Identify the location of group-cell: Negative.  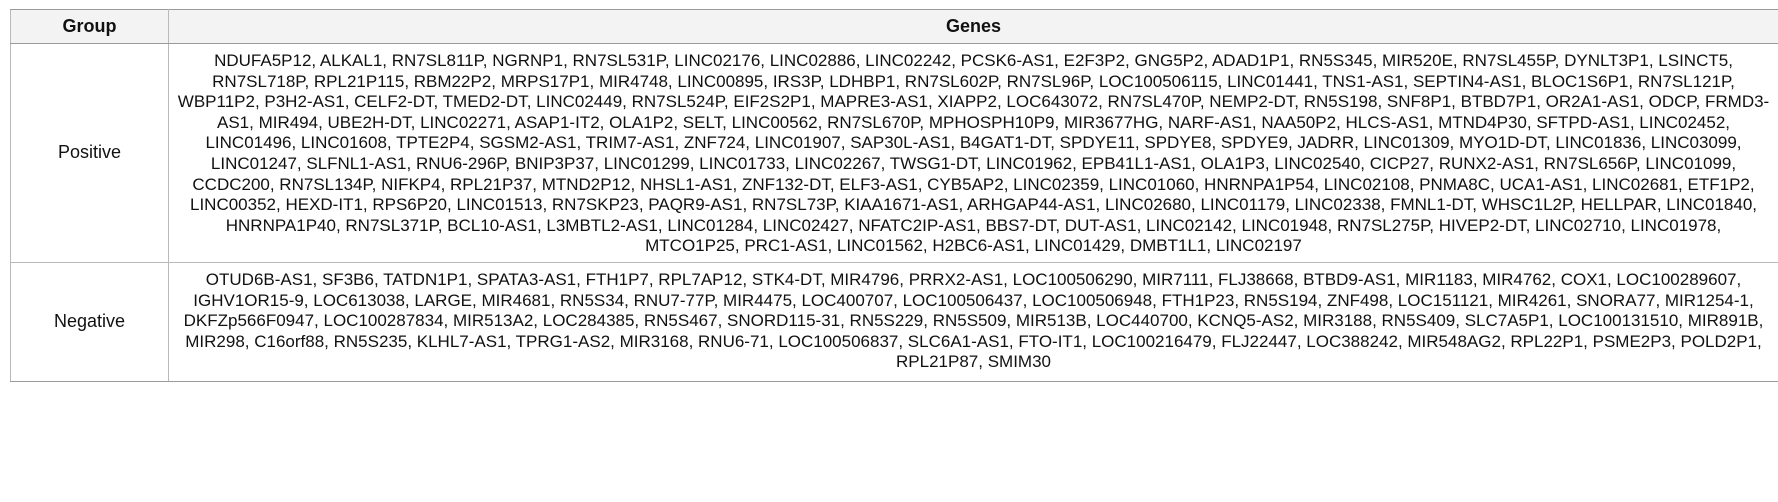
(89, 321).